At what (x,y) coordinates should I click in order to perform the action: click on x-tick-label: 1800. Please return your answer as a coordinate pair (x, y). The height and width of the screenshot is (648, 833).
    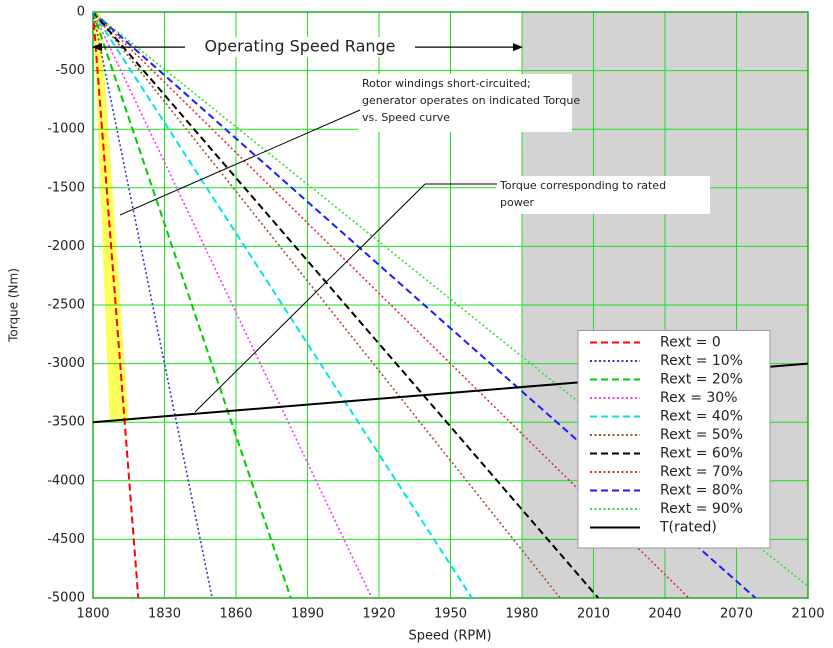
    Looking at the image, I should click on (92, 614).